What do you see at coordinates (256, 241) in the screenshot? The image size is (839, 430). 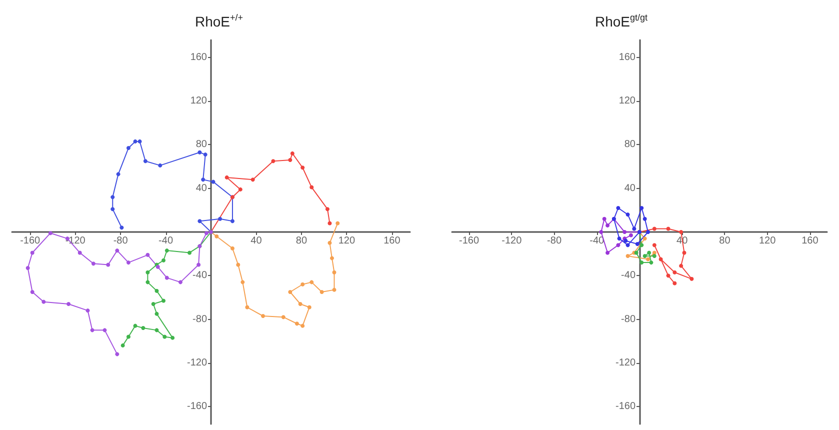 I see `x-tick-label: 40` at bounding box center [256, 241].